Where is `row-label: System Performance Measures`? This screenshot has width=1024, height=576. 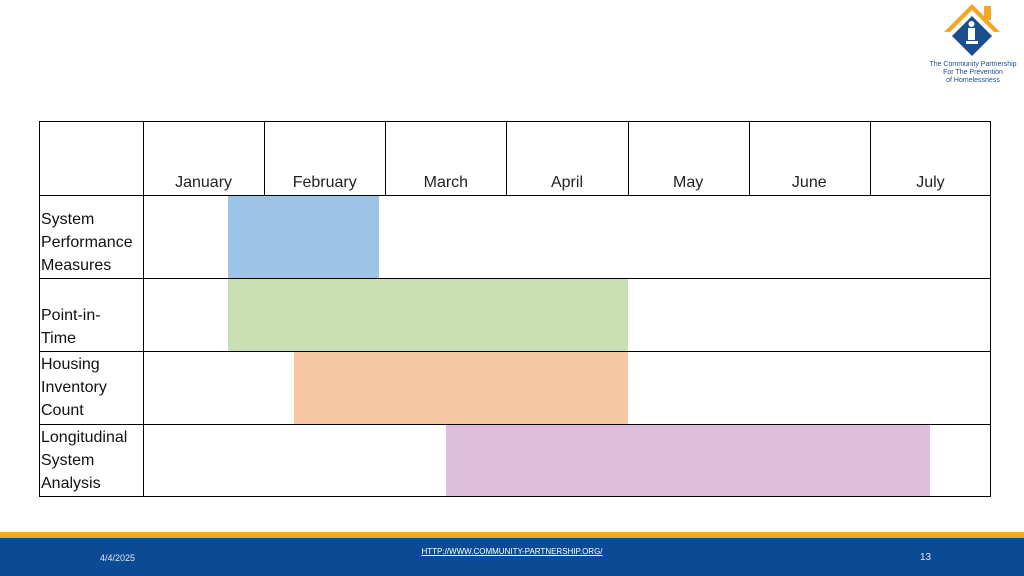 row-label: System Performance Measures is located at coordinates (92, 242).